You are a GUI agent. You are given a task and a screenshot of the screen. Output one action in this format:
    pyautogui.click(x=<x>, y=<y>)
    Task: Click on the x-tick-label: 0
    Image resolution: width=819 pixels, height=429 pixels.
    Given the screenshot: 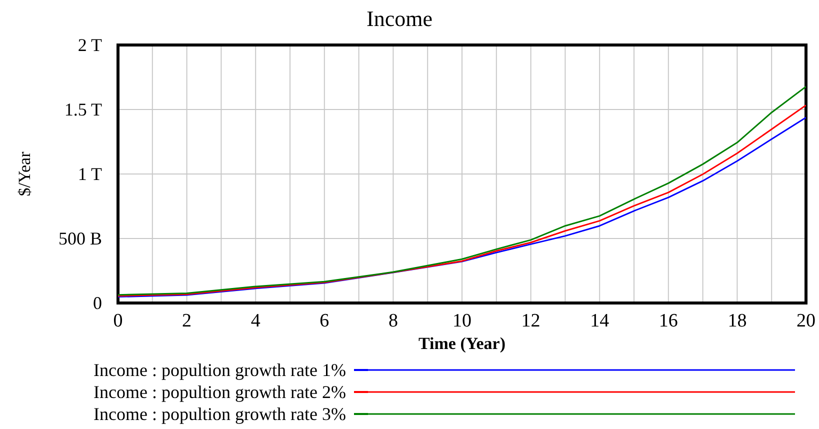 What is the action you would take?
    pyautogui.click(x=118, y=321)
    